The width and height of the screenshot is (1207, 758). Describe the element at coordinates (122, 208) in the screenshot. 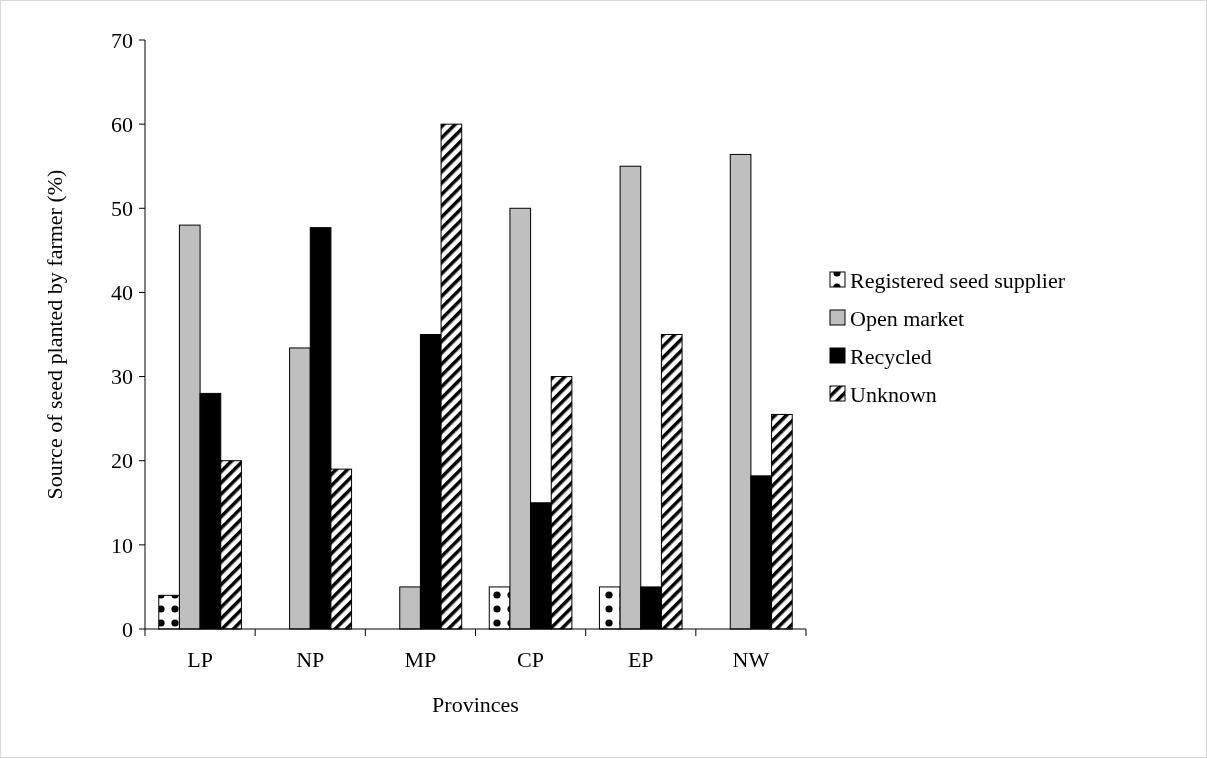

I see `y-tick-label: 50` at that location.